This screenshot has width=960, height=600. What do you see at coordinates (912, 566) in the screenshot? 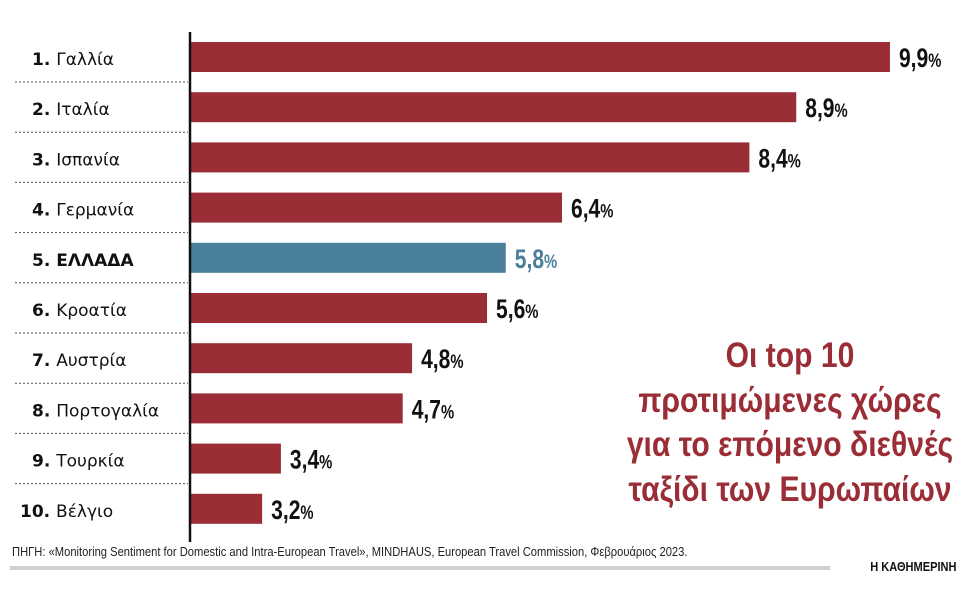
I see `brand-logo: Η ΚΑΘΗΜΕΡΙΝΗ` at bounding box center [912, 566].